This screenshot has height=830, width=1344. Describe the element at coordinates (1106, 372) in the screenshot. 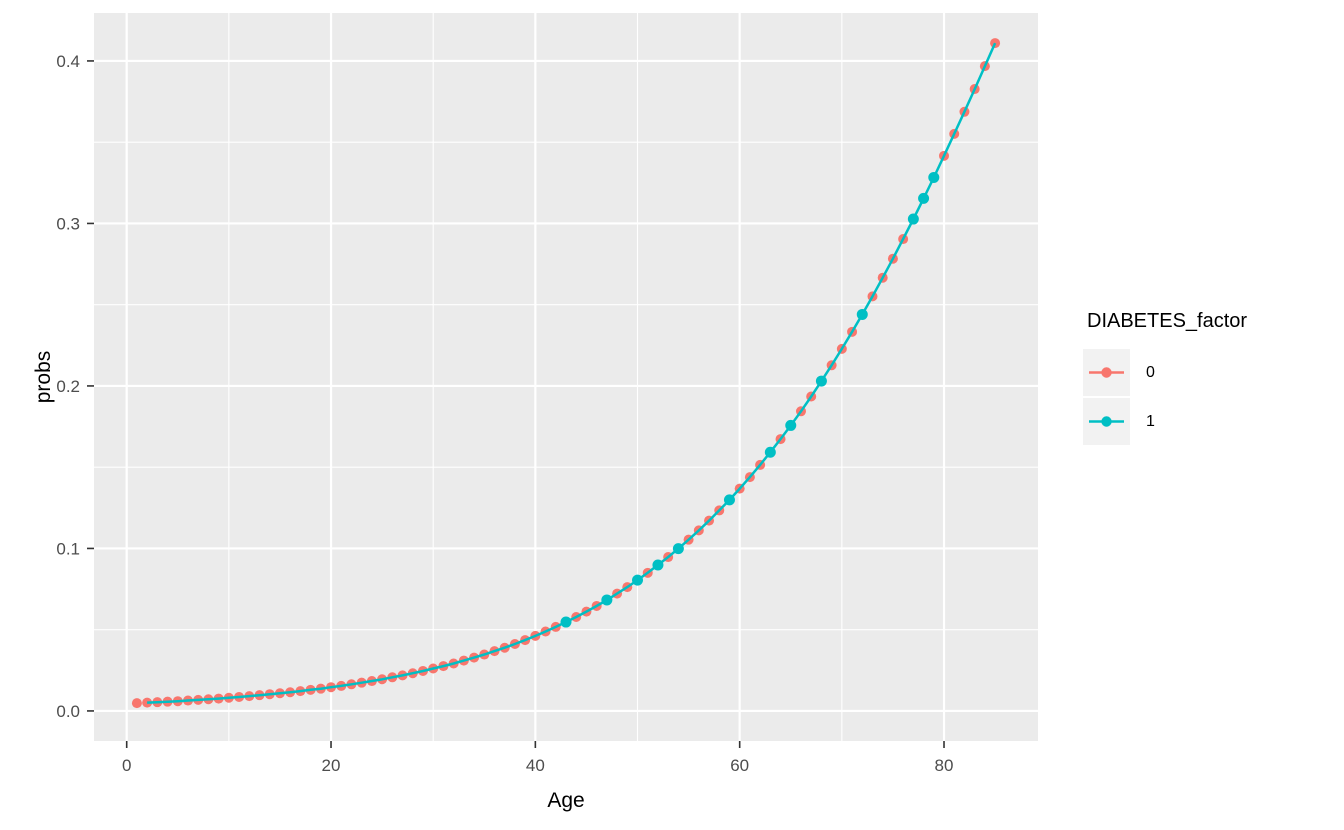

I see `legend-key-0-icon` at that location.